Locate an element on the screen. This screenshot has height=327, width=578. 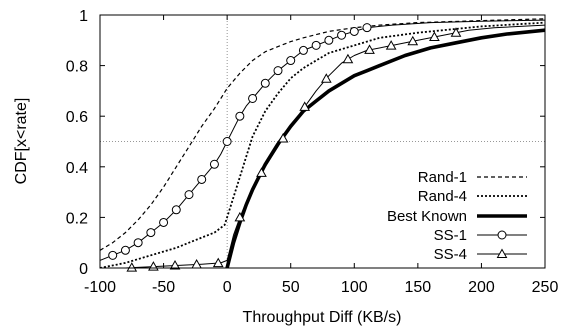
y-axis-label: CDF[x<rate] is located at coordinates (21, 141).